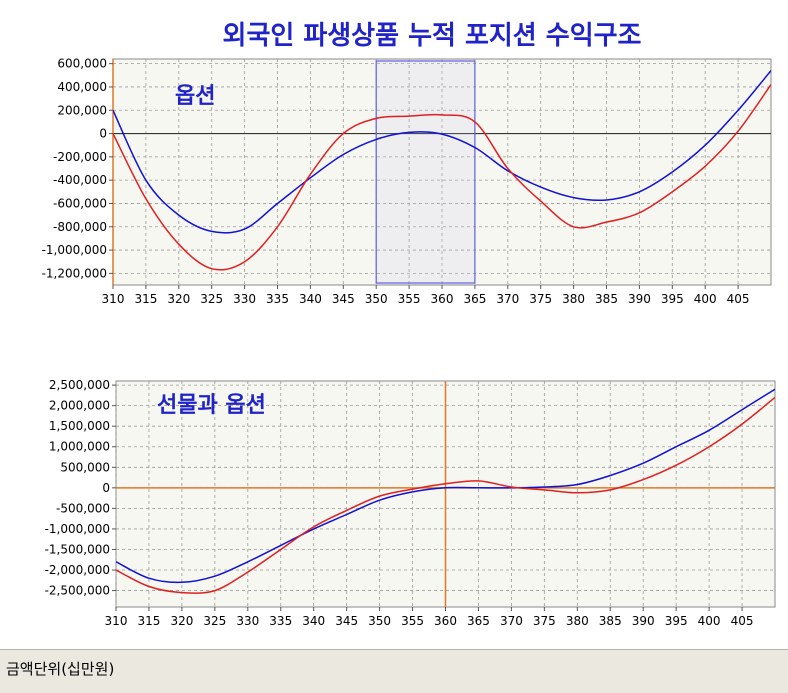 This screenshot has width=788, height=693. Describe the element at coordinates (82, 64) in the screenshot. I see `y-tick-label: 600,000` at that location.